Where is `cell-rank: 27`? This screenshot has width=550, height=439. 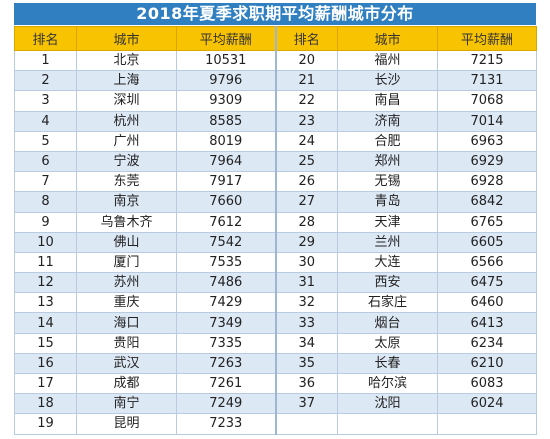
cell-rank: 27 is located at coordinates (306, 202).